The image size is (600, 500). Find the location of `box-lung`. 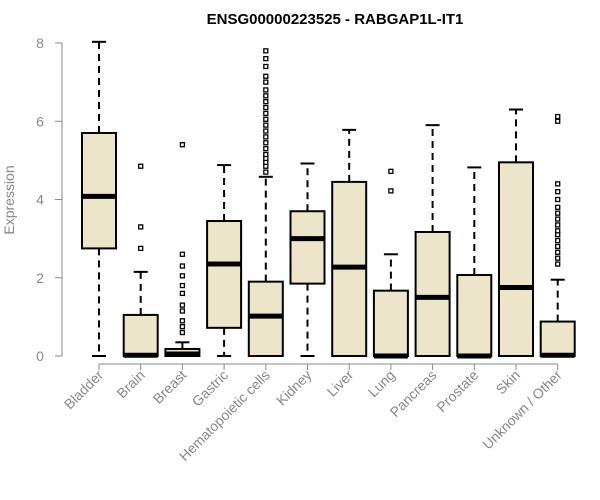

box-lung is located at coordinates (390, 263).